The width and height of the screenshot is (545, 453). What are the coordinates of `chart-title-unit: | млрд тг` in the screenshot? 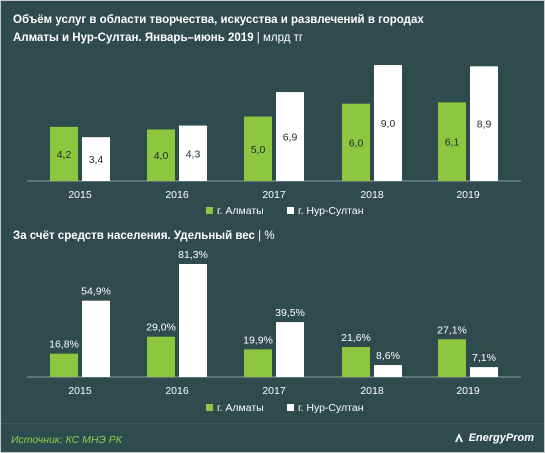 It's located at (278, 38).